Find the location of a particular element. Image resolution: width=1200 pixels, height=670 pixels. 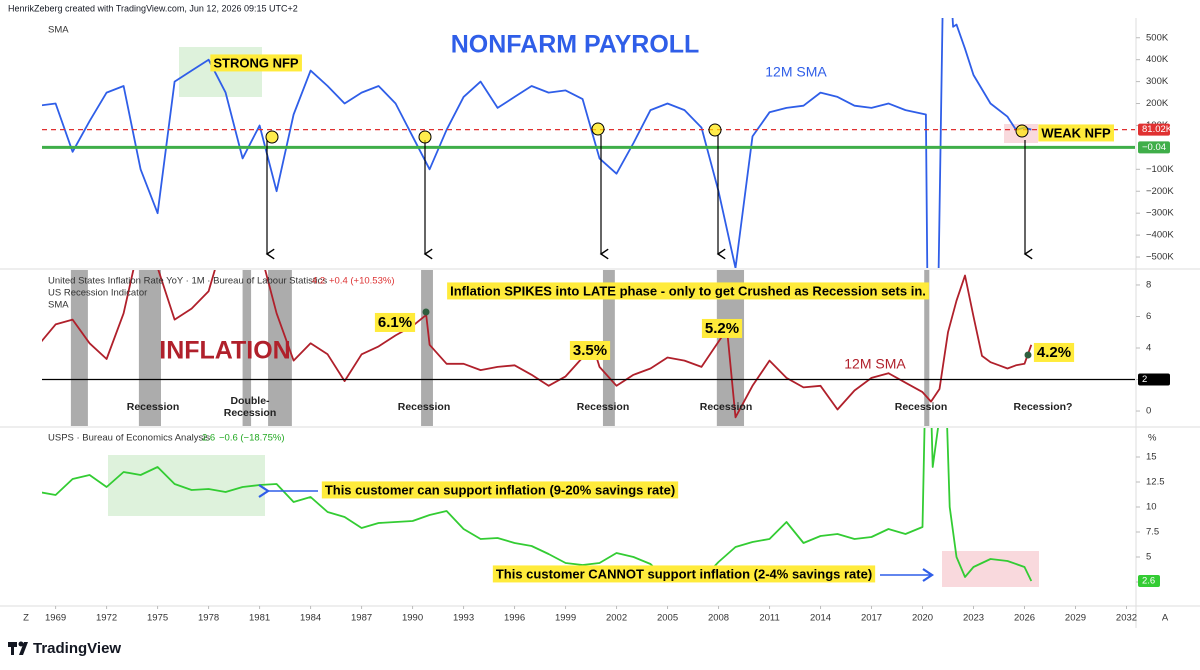

x-tick-label: 2029 is located at coordinates (1075, 618).